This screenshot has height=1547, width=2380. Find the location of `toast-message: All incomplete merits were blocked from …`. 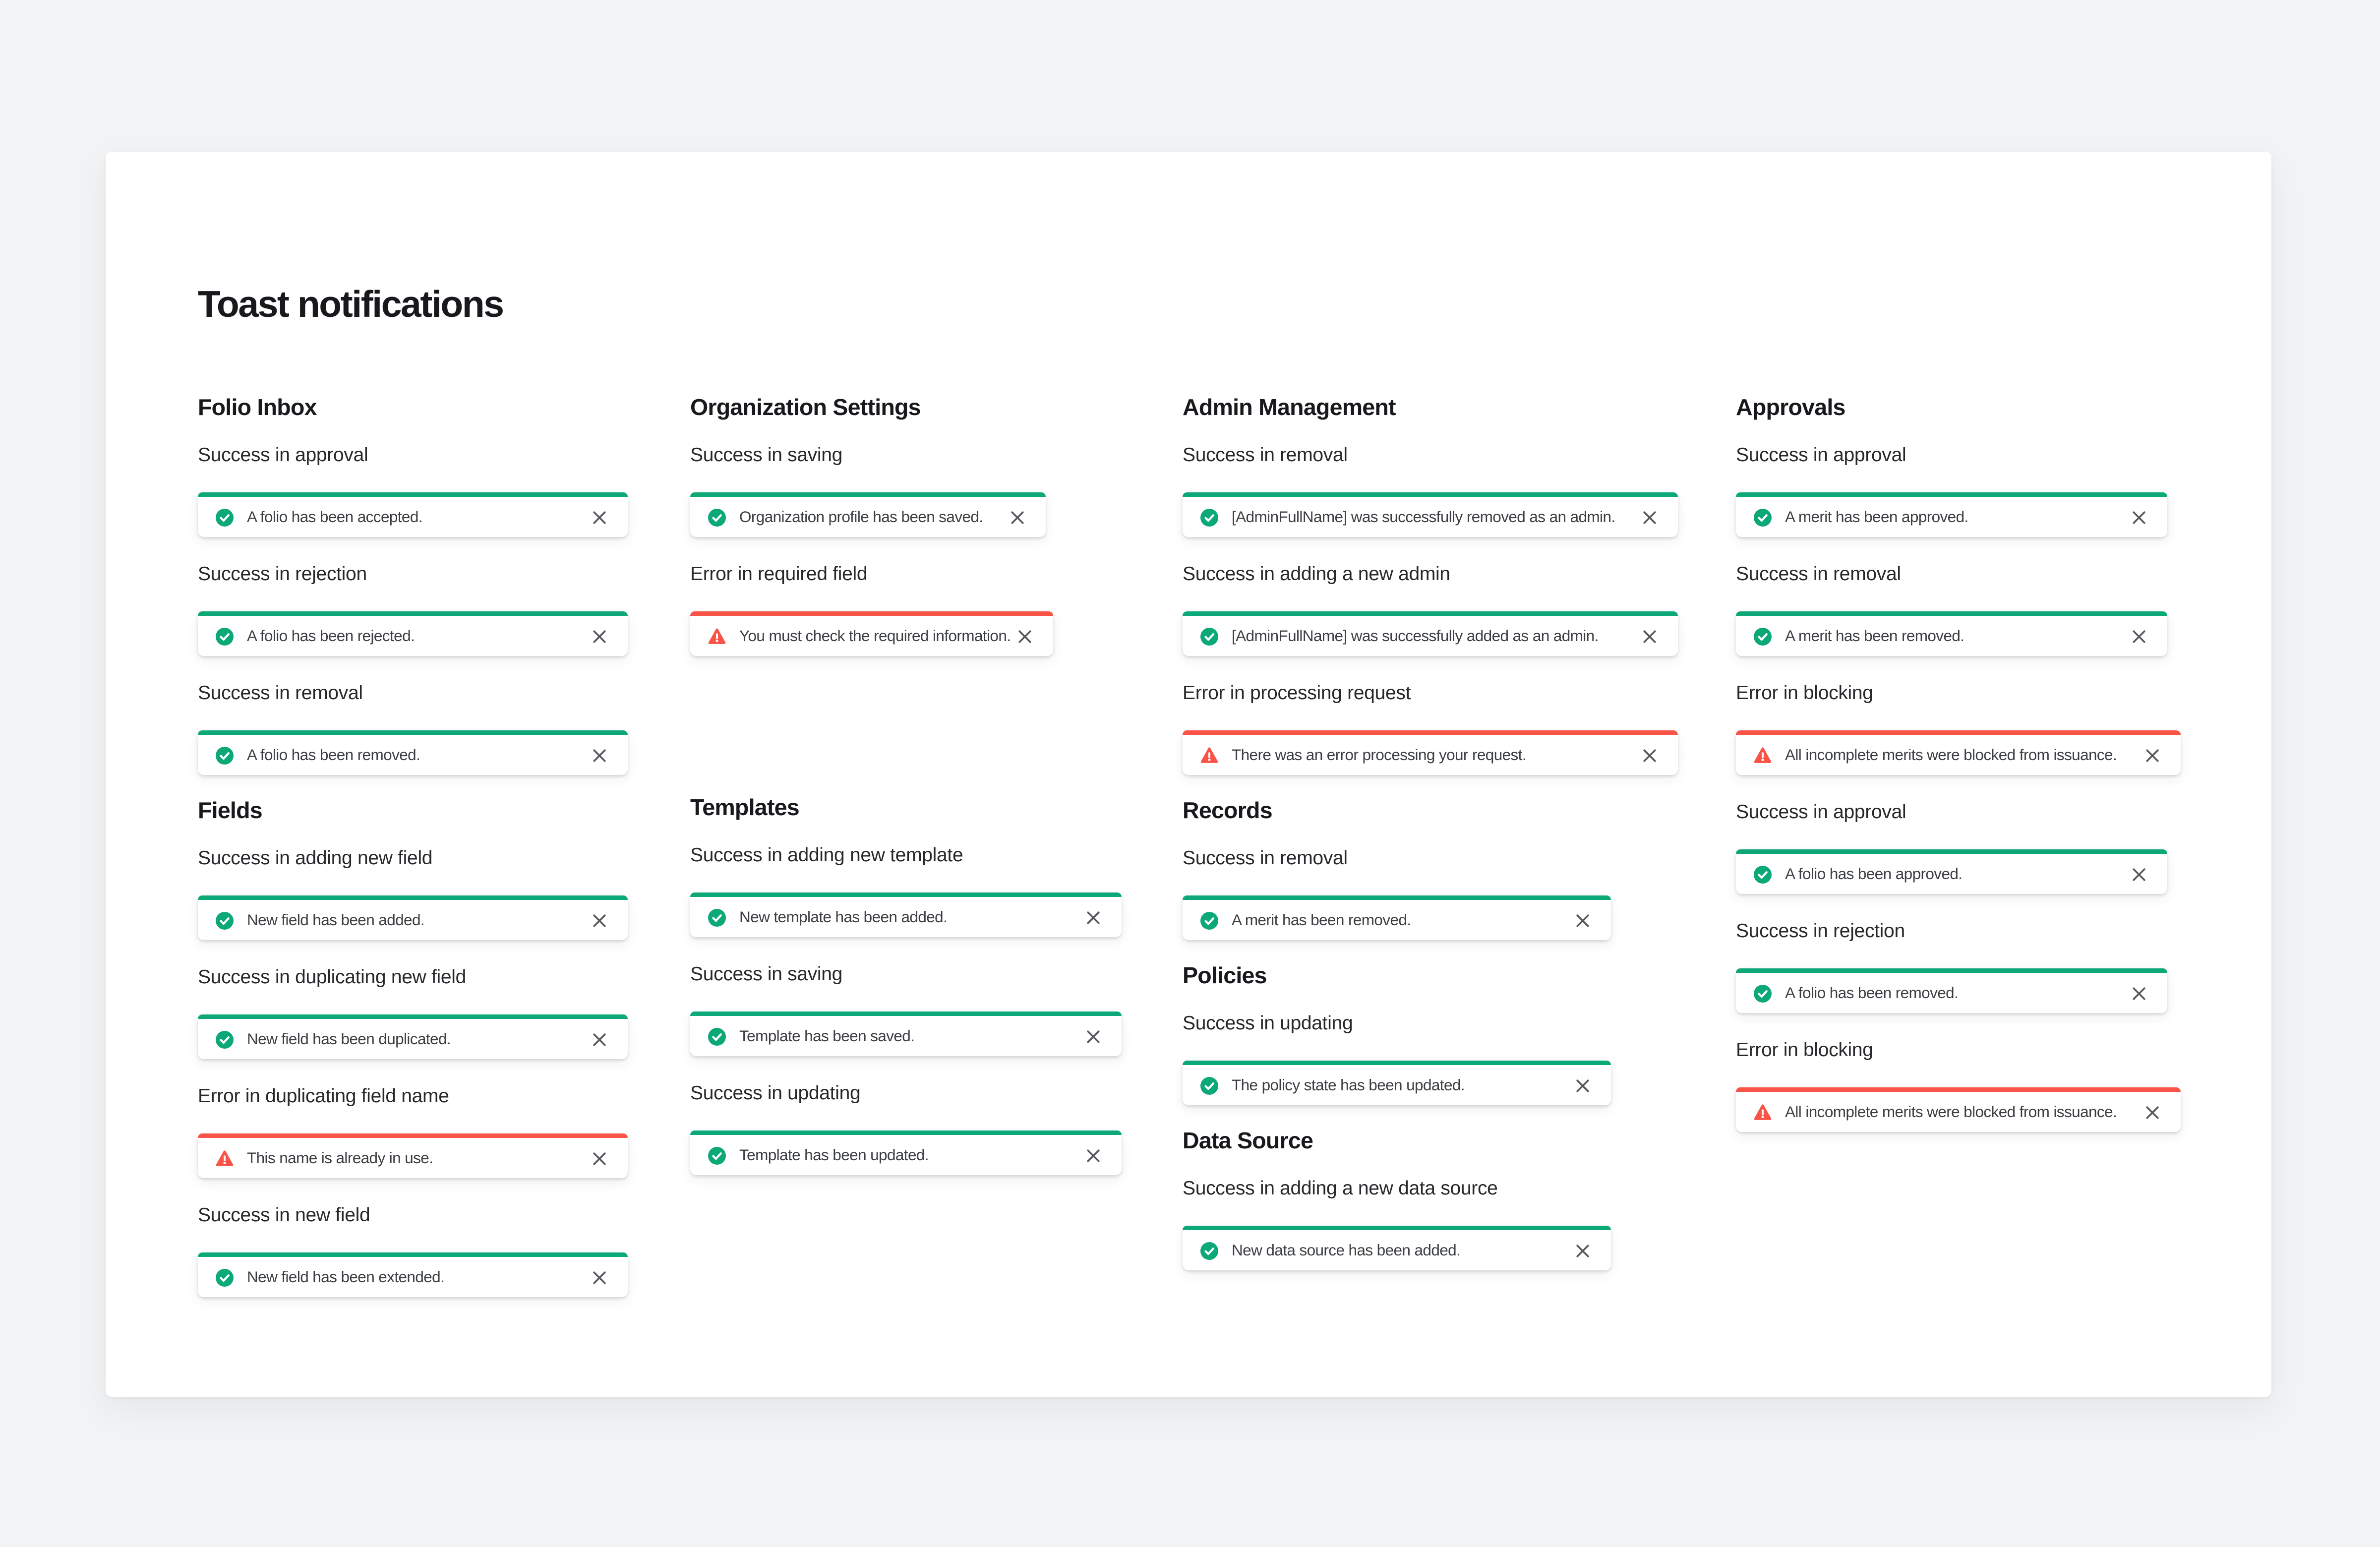

toast-message: All incomplete merits were blocked from … is located at coordinates (1951, 755).